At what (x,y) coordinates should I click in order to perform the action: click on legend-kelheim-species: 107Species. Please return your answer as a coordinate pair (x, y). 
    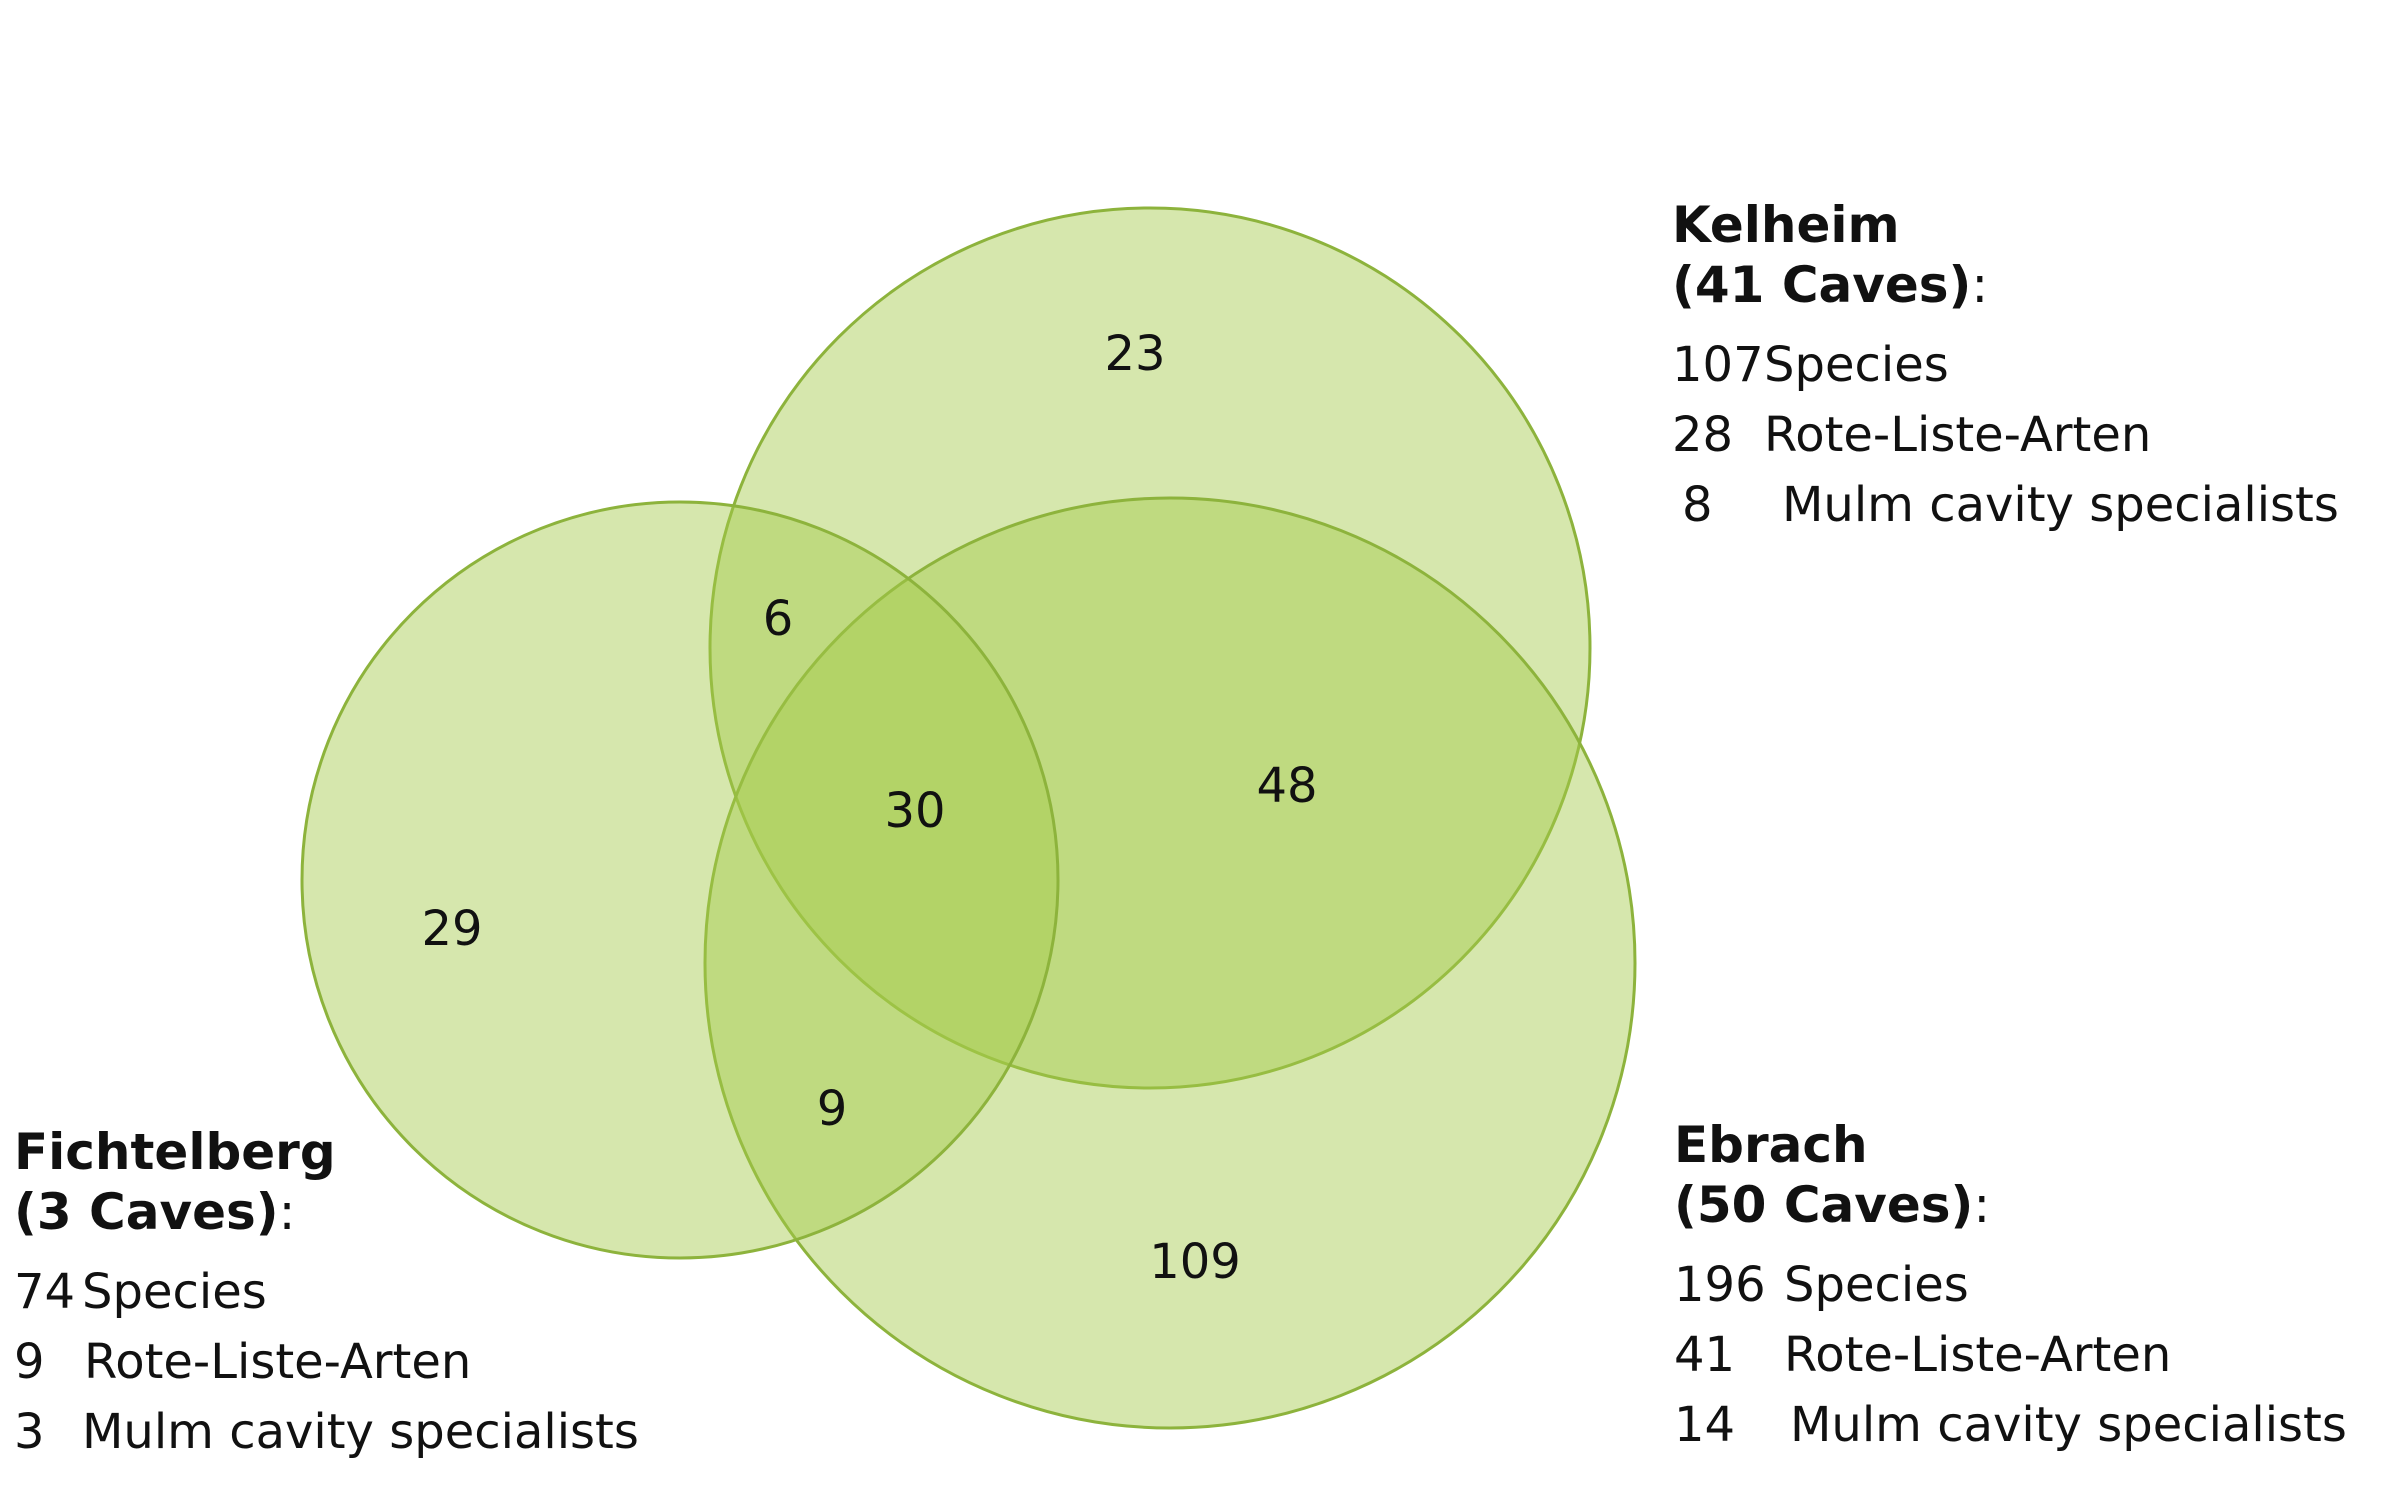
    Looking at the image, I should click on (2005, 372).